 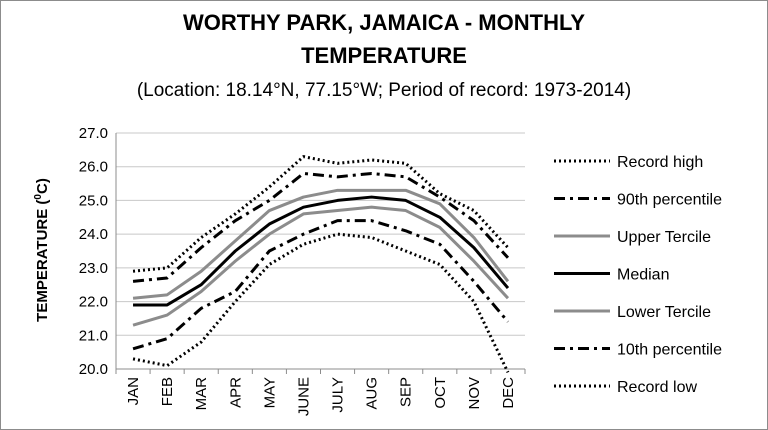 I want to click on x-tick-label: FEB, so click(x=167, y=391).